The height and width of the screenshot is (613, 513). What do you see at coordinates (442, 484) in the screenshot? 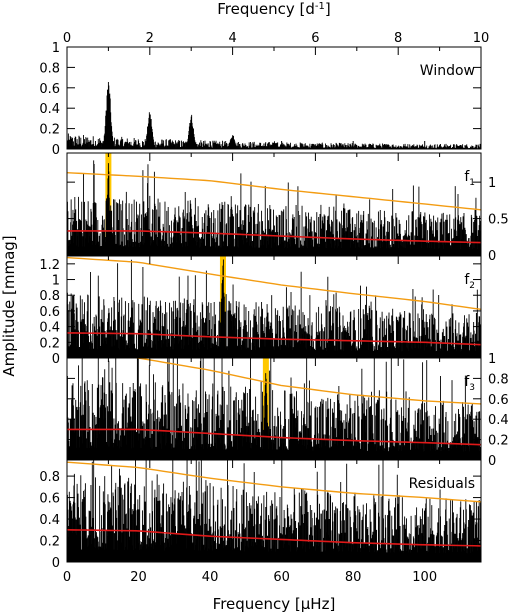
I see `panel-label: Residuals` at bounding box center [442, 484].